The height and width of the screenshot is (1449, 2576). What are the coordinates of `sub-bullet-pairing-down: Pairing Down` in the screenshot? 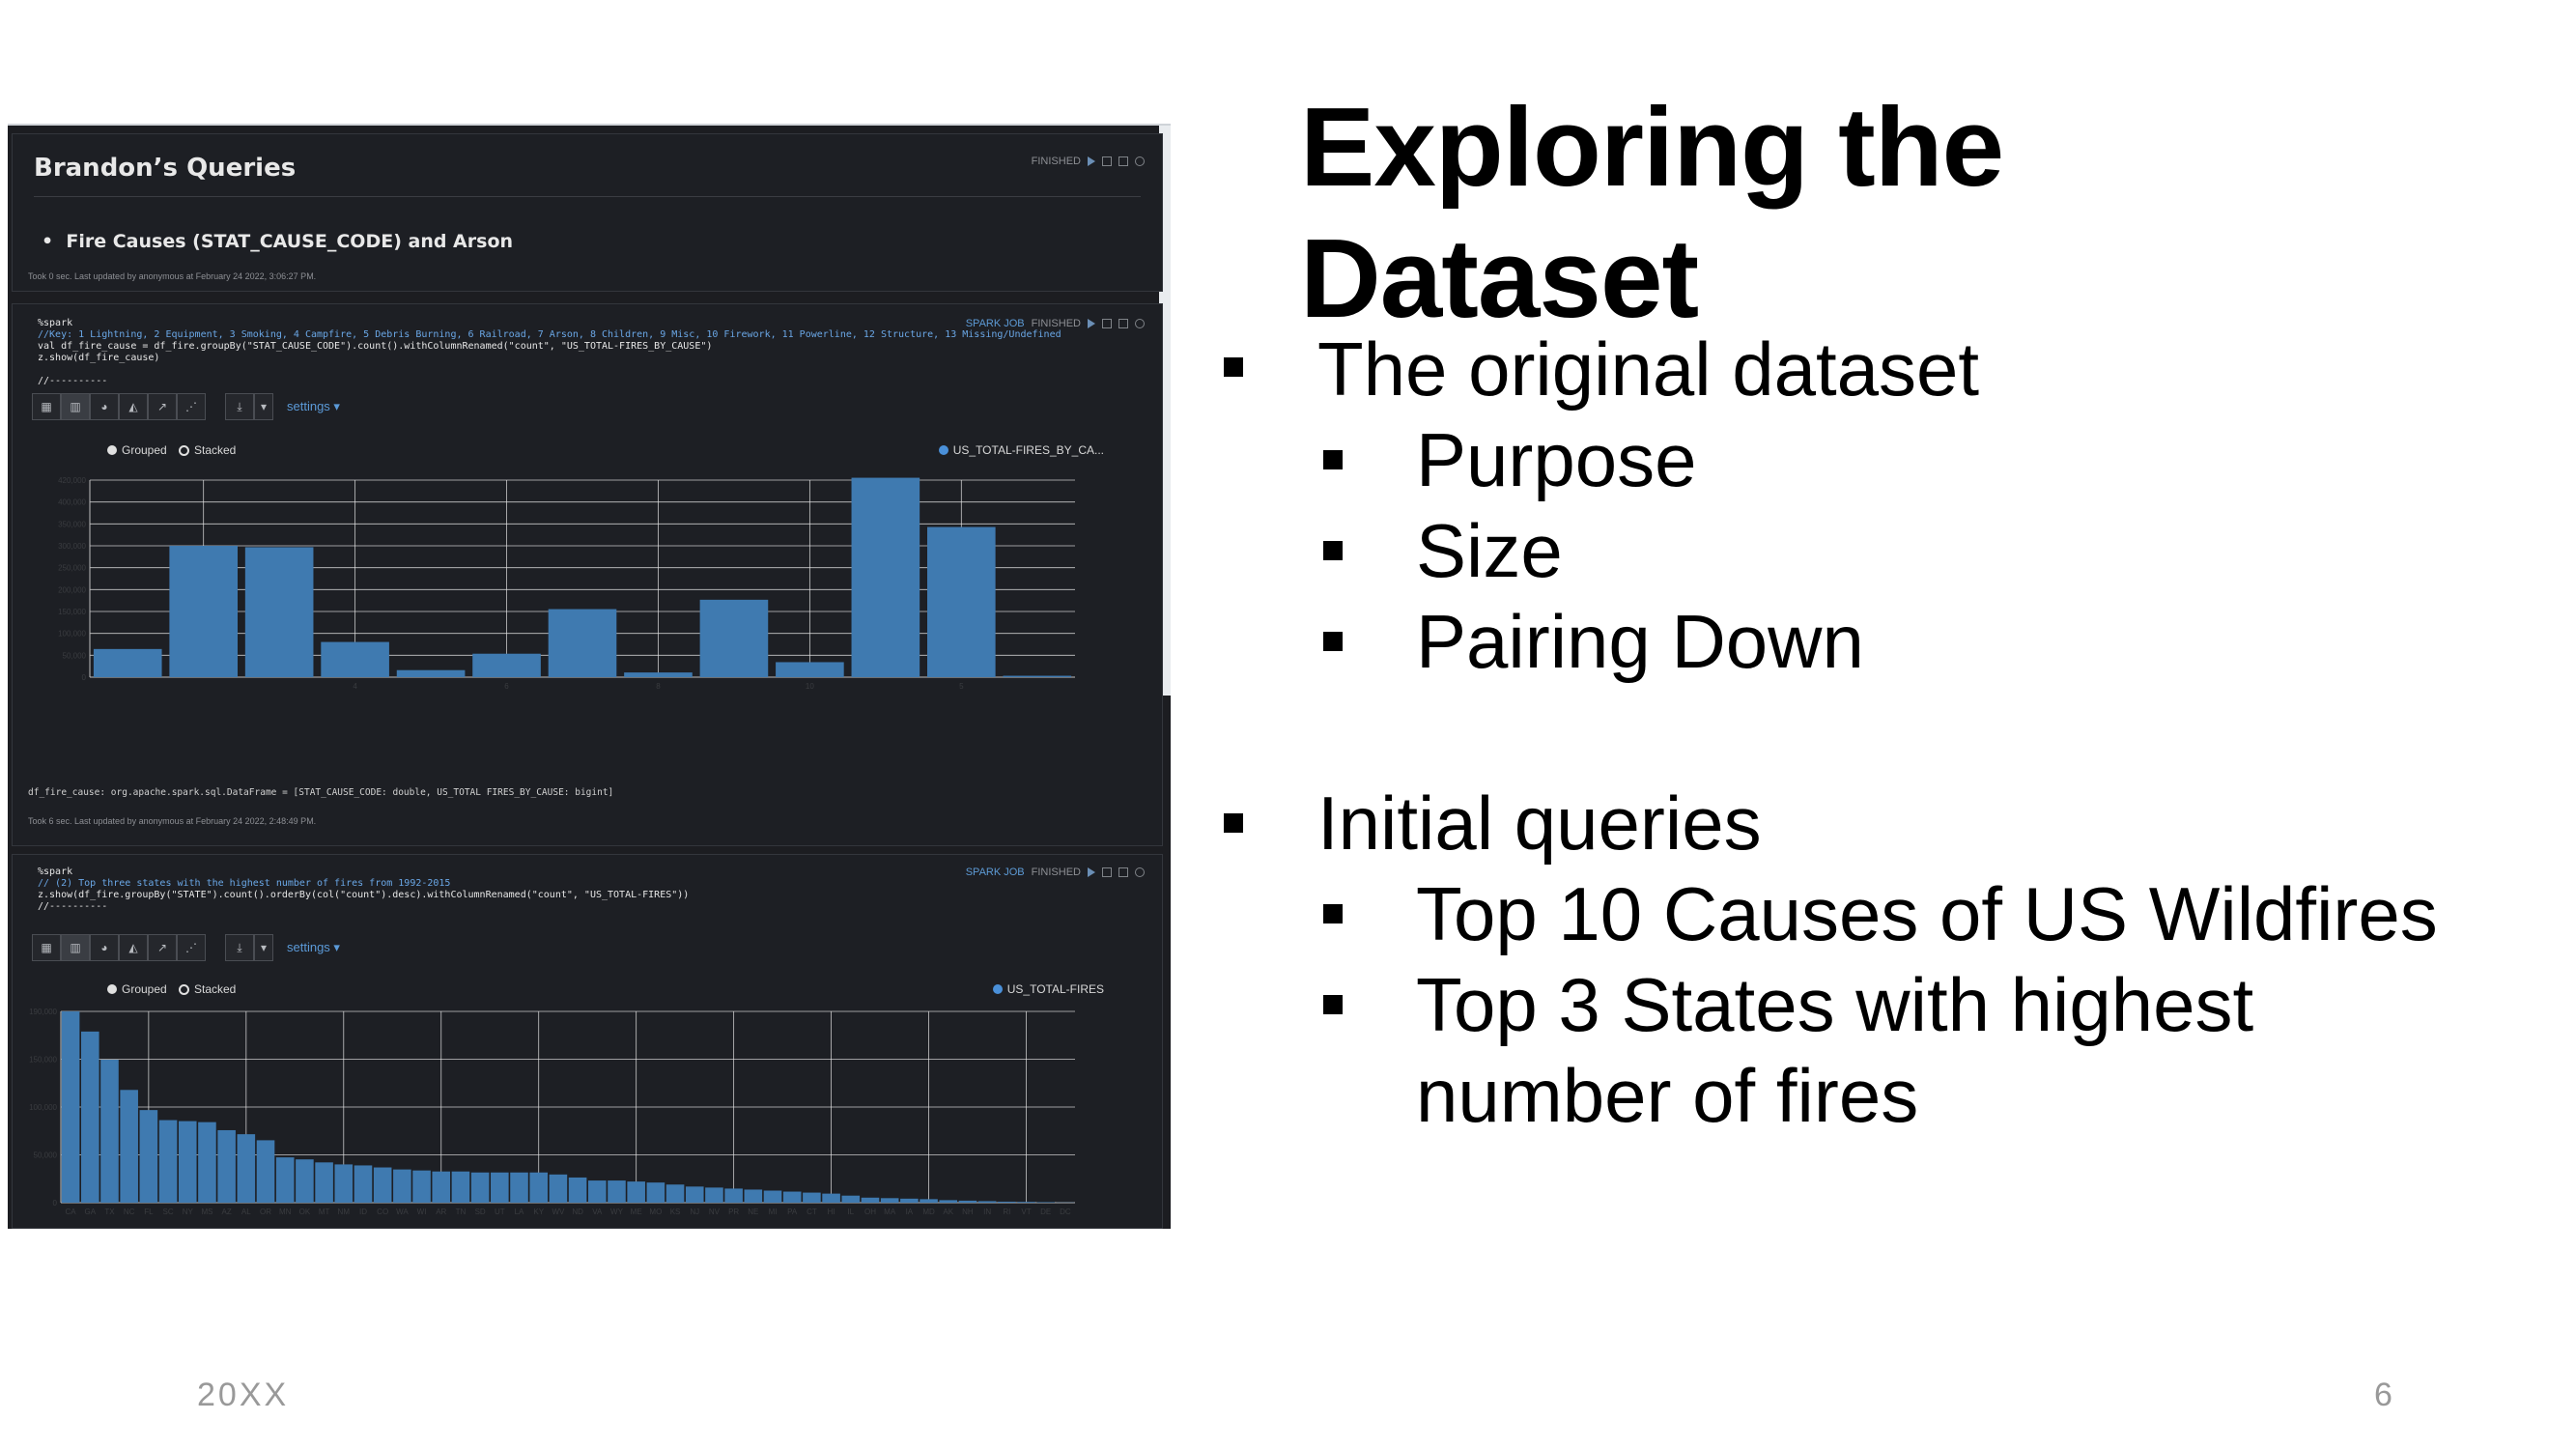 It's located at (1640, 641).